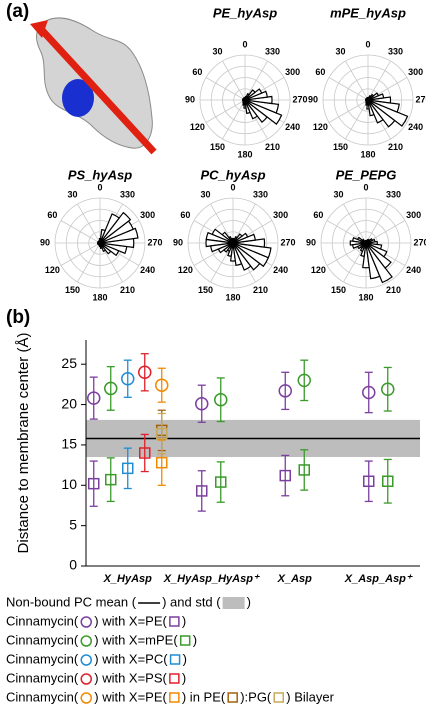 The width and height of the screenshot is (426, 704). Describe the element at coordinates (232, 174) in the screenshot. I see `polar-title: PC_hyAsp` at that location.